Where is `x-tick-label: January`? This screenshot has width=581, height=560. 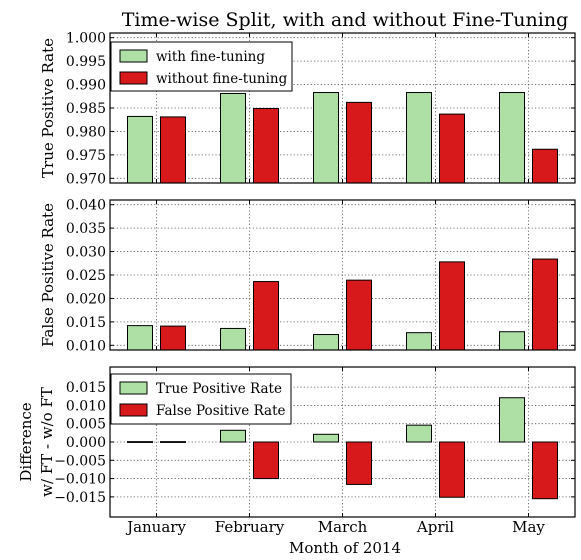
x-tick-label: January is located at coordinates (155, 527).